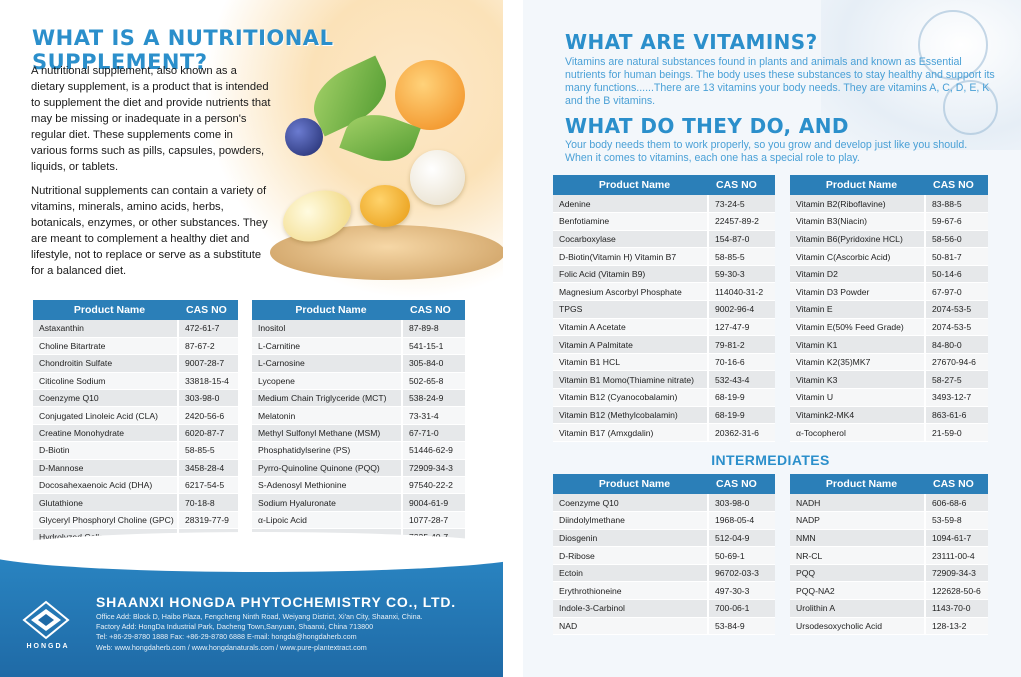  What do you see at coordinates (105, 415) in the screenshot?
I see `product-name-cell: Conjugated Linoleic Acid (CLA)` at bounding box center [105, 415].